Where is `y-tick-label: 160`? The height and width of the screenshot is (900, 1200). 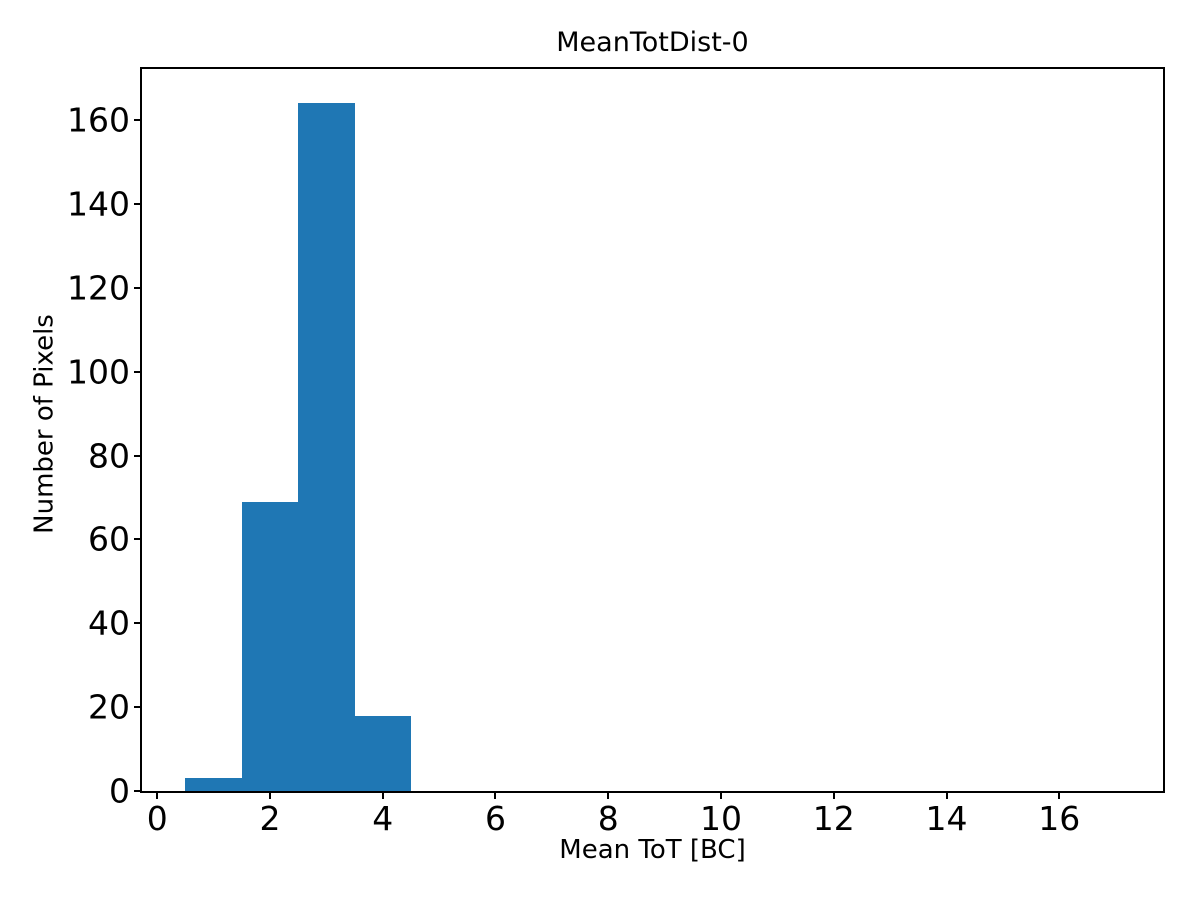 y-tick-label: 160 is located at coordinates (98, 120).